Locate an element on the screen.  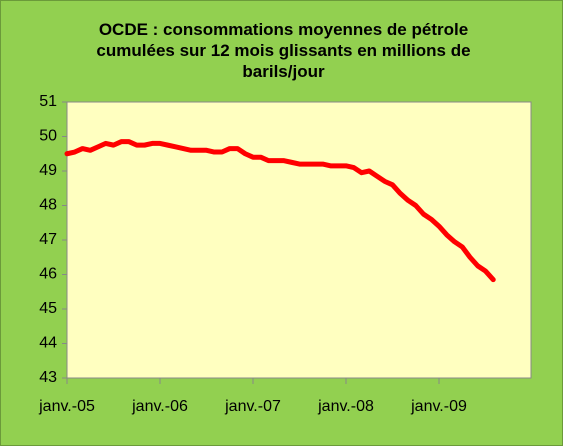
x-tick-label: janv.-09 is located at coordinates (438, 406).